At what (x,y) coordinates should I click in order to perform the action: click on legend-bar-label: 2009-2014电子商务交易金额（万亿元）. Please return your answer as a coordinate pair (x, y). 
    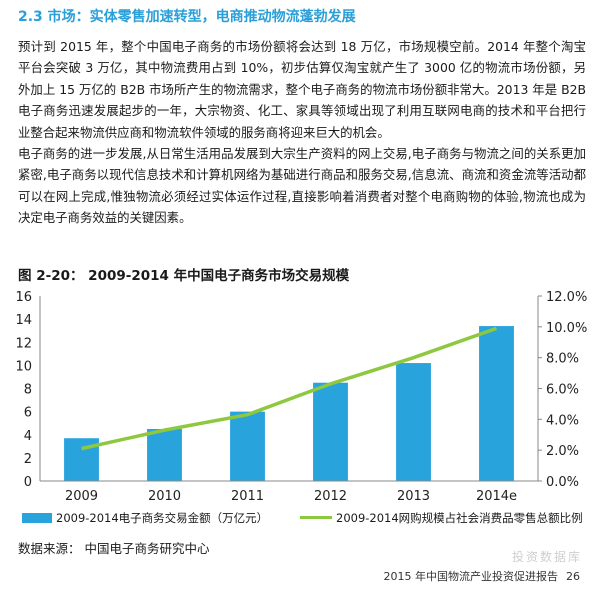
    Looking at the image, I should click on (162, 518).